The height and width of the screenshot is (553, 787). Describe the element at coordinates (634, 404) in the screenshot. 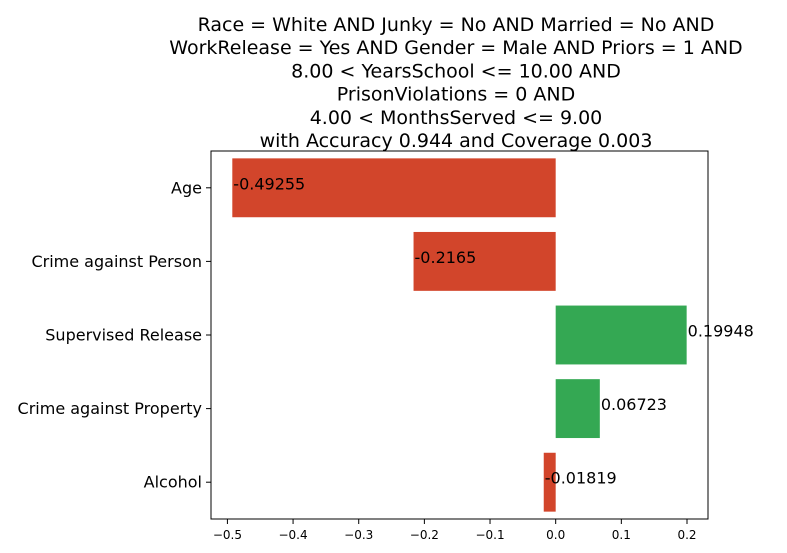

I see `value-label: 0.06723` at that location.